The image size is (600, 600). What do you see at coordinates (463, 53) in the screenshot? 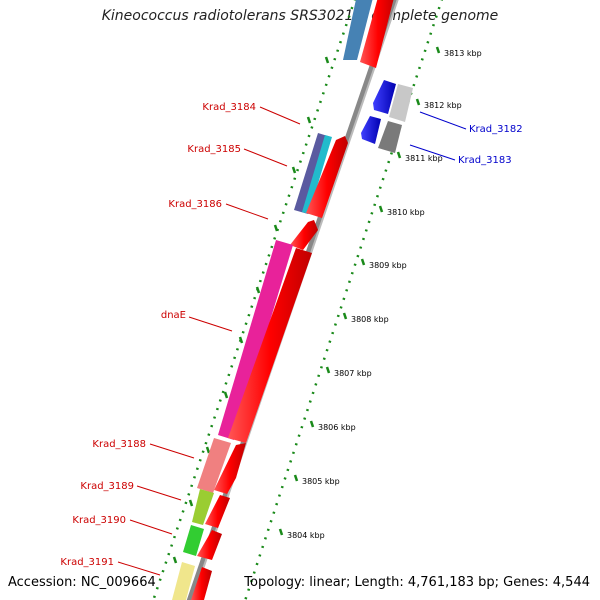
I see `tick-label: 3813 kbp` at bounding box center [463, 53].